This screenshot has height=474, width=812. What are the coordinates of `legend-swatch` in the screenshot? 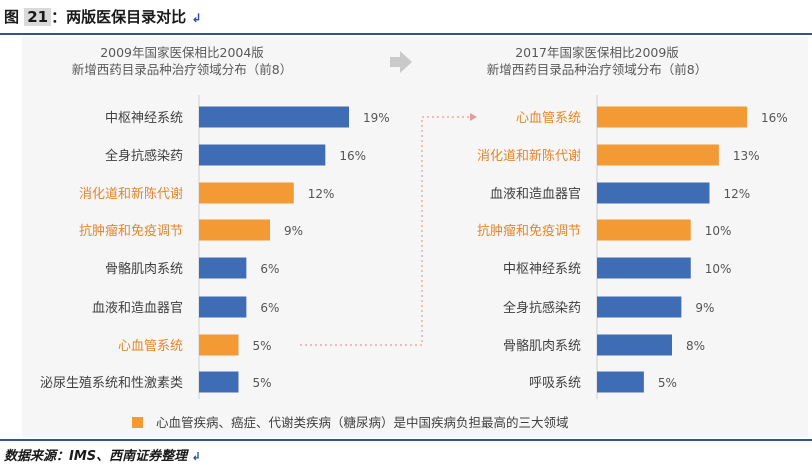 It's located at (137, 422).